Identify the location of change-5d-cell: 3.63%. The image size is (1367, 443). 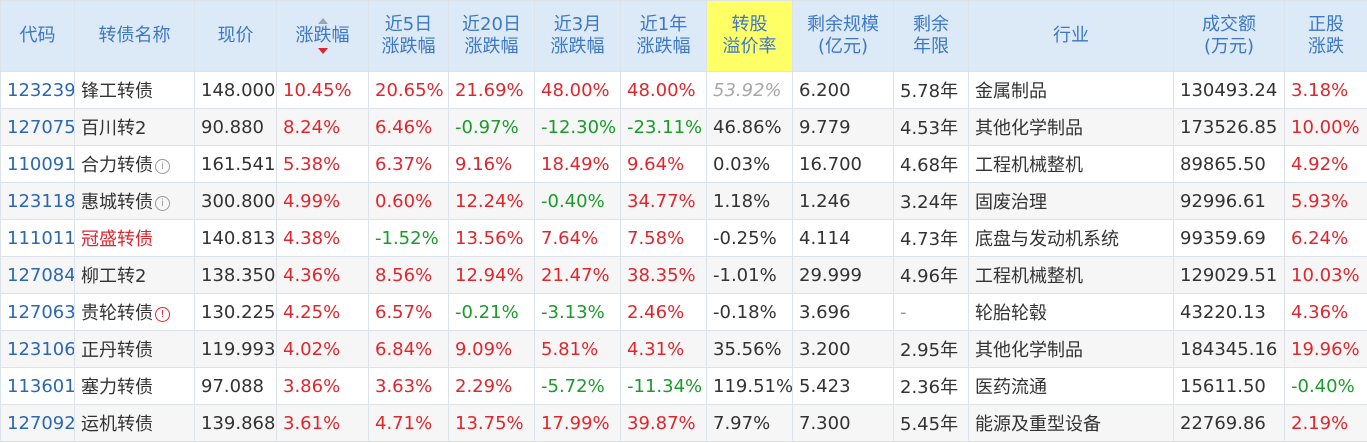
(408, 386).